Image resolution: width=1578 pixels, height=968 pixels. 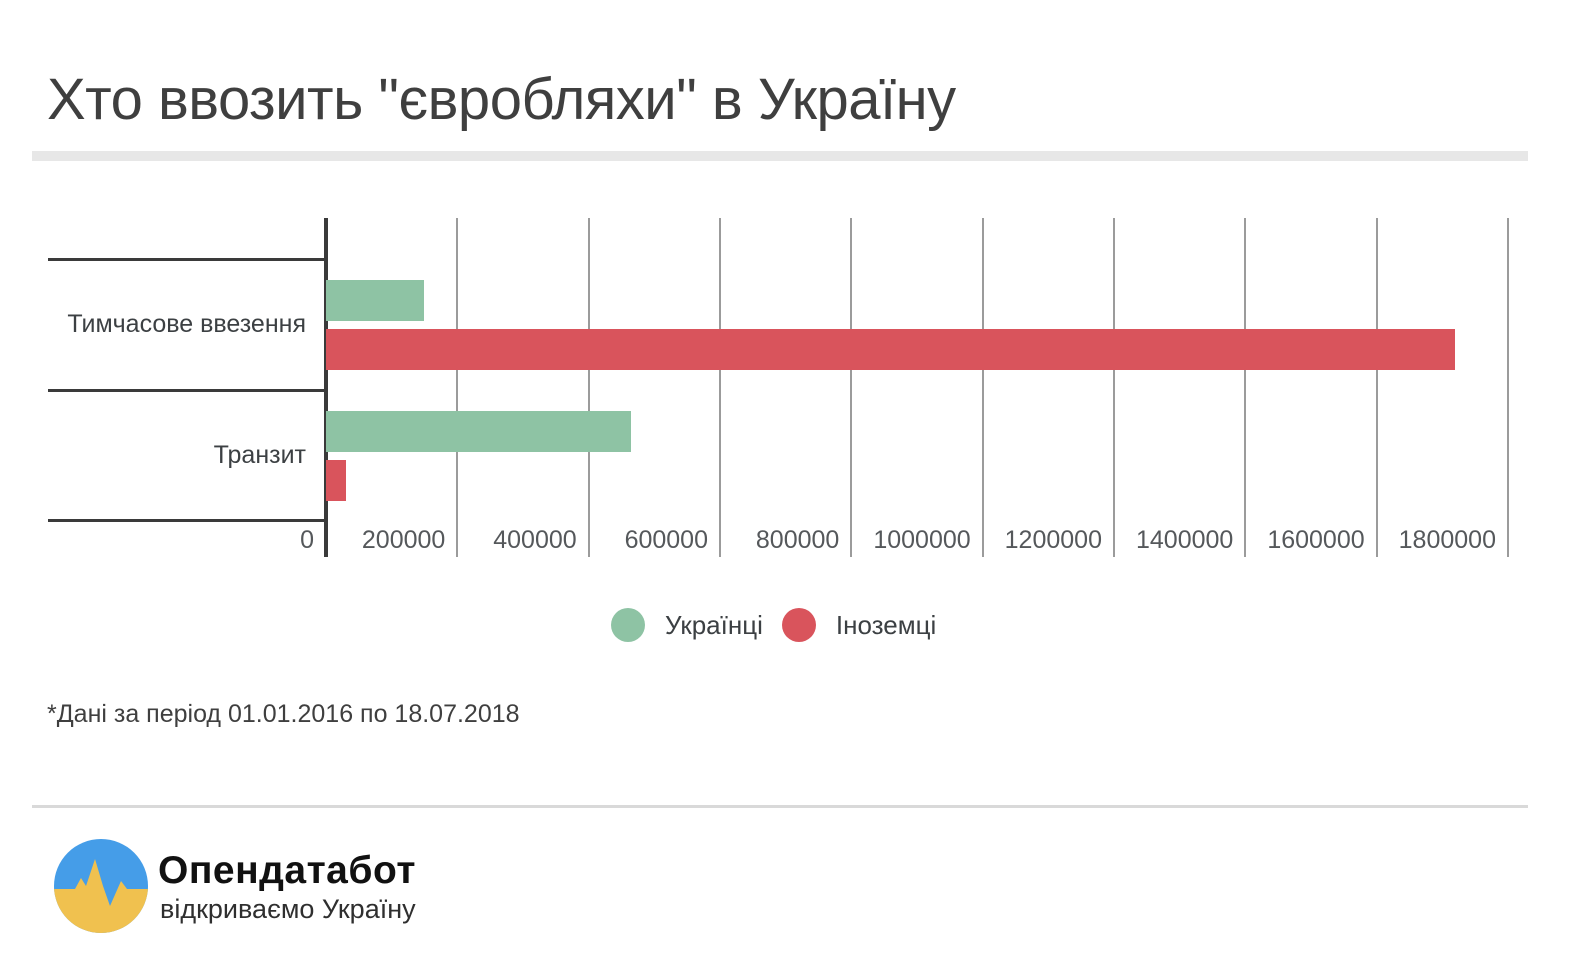 What do you see at coordinates (1316, 540) in the screenshot?
I see `x-tick-label: 1600000` at bounding box center [1316, 540].